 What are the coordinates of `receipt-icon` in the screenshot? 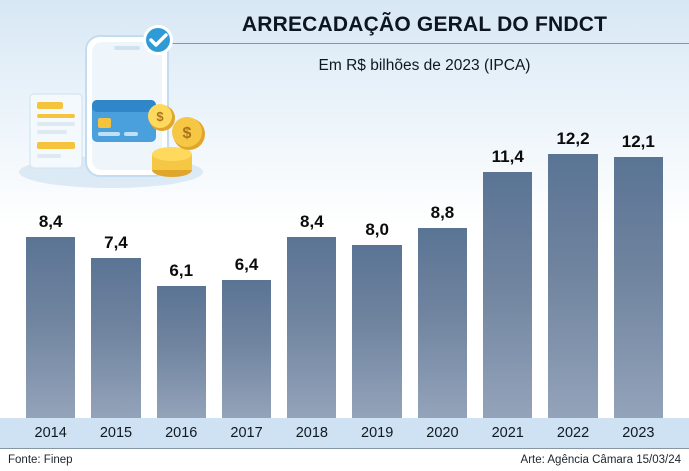 It's located at (56, 131).